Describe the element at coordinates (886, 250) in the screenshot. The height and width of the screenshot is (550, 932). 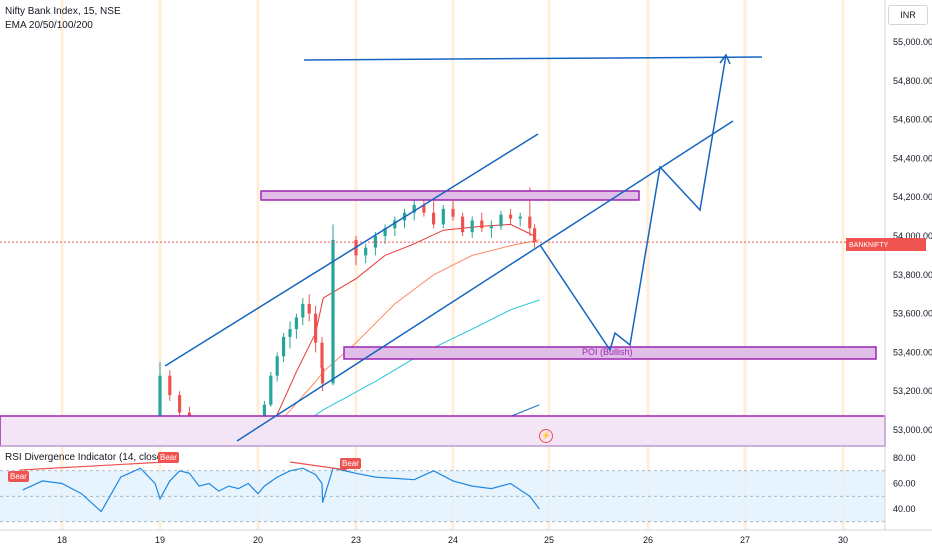
I see `last-price-tag: BANKNIFTY 53,968.60` at that location.